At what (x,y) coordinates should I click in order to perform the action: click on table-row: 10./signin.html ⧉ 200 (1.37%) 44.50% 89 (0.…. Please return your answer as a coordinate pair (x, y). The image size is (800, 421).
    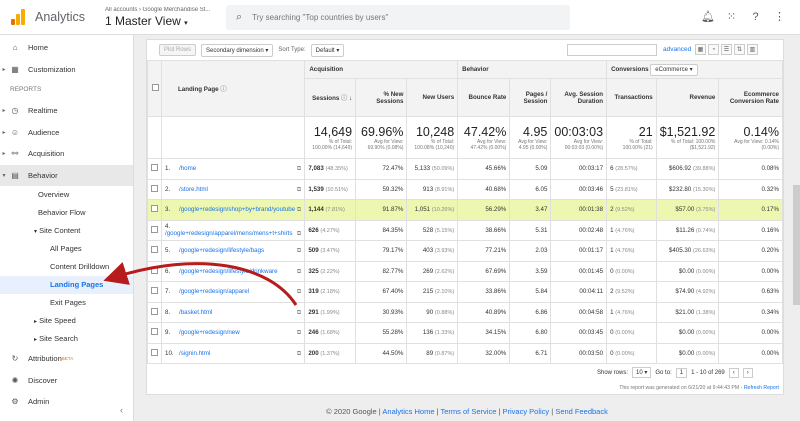
    Looking at the image, I should click on (465, 353).